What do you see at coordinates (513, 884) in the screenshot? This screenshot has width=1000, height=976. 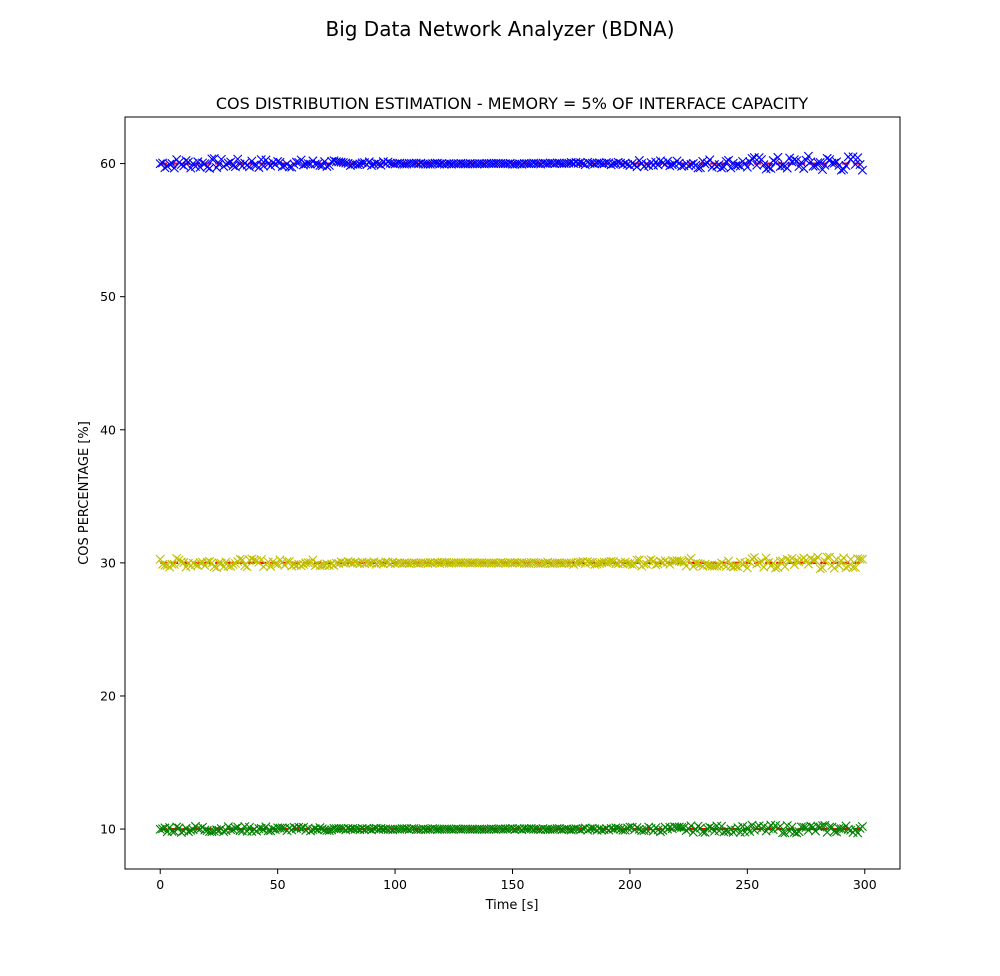 I see `x-tick-label: 150` at bounding box center [513, 884].